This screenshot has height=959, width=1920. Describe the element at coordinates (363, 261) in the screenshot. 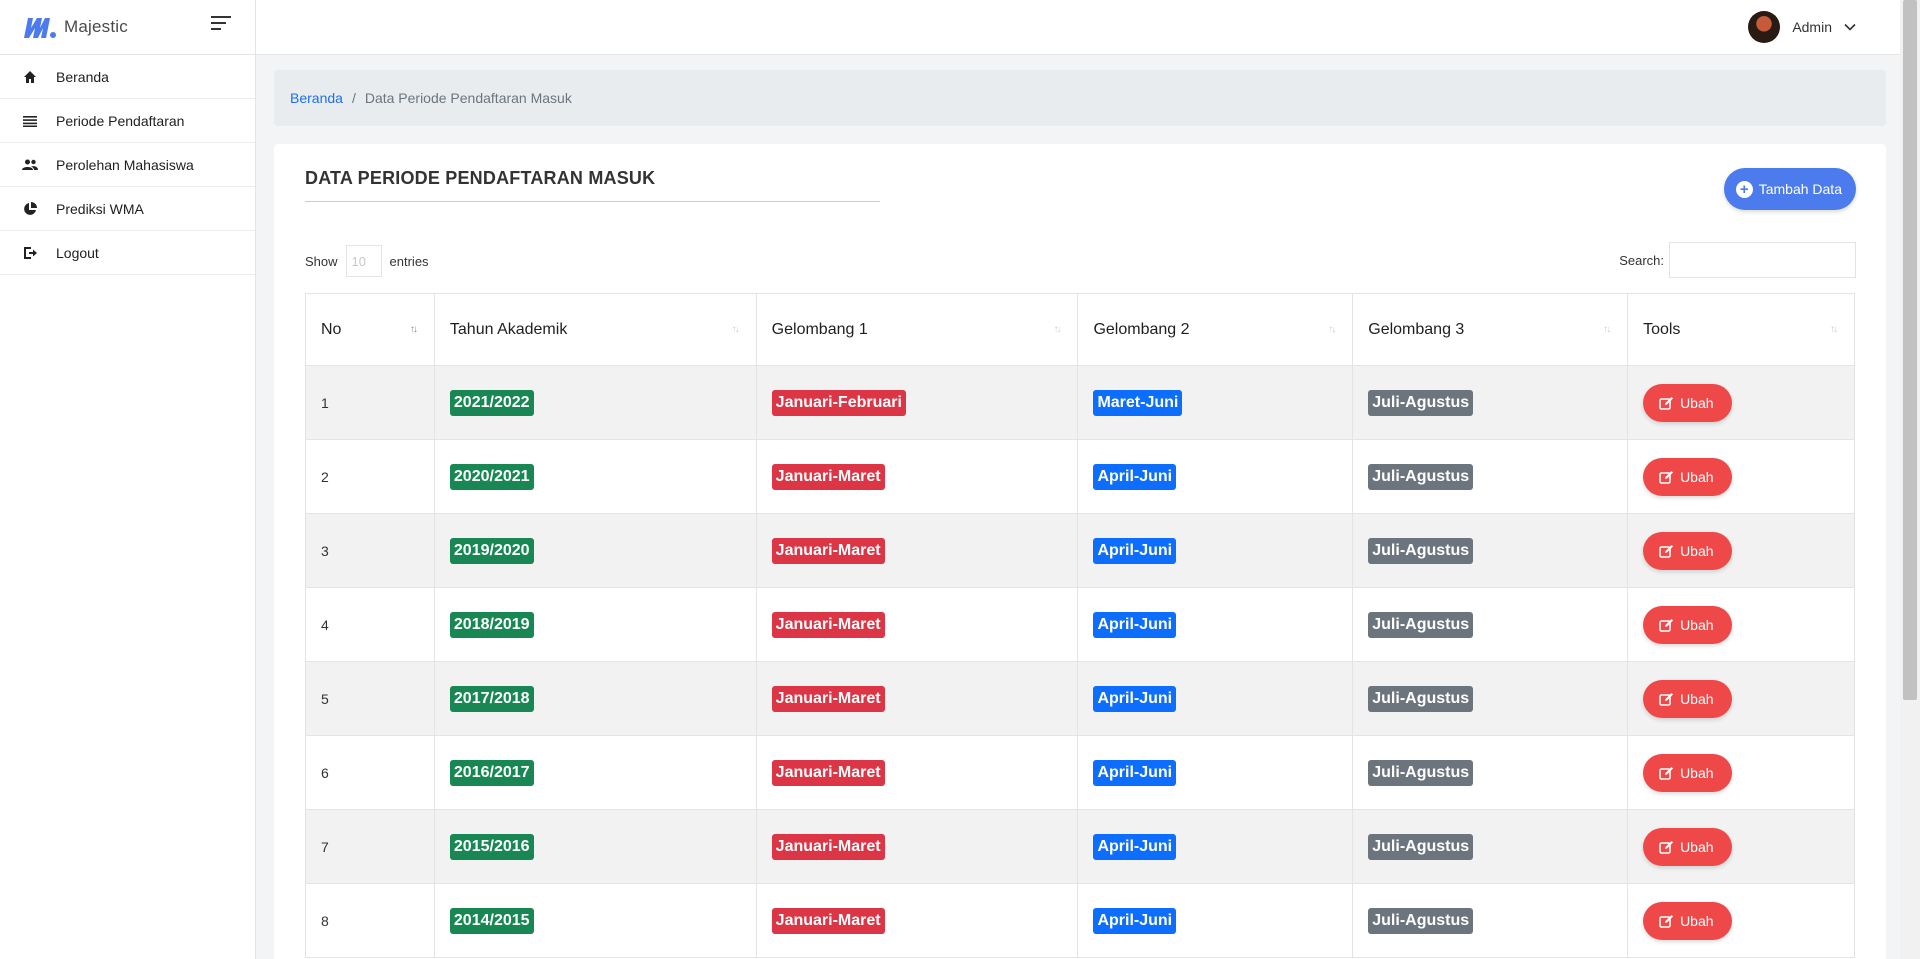

I see `entries-select: 10` at that location.